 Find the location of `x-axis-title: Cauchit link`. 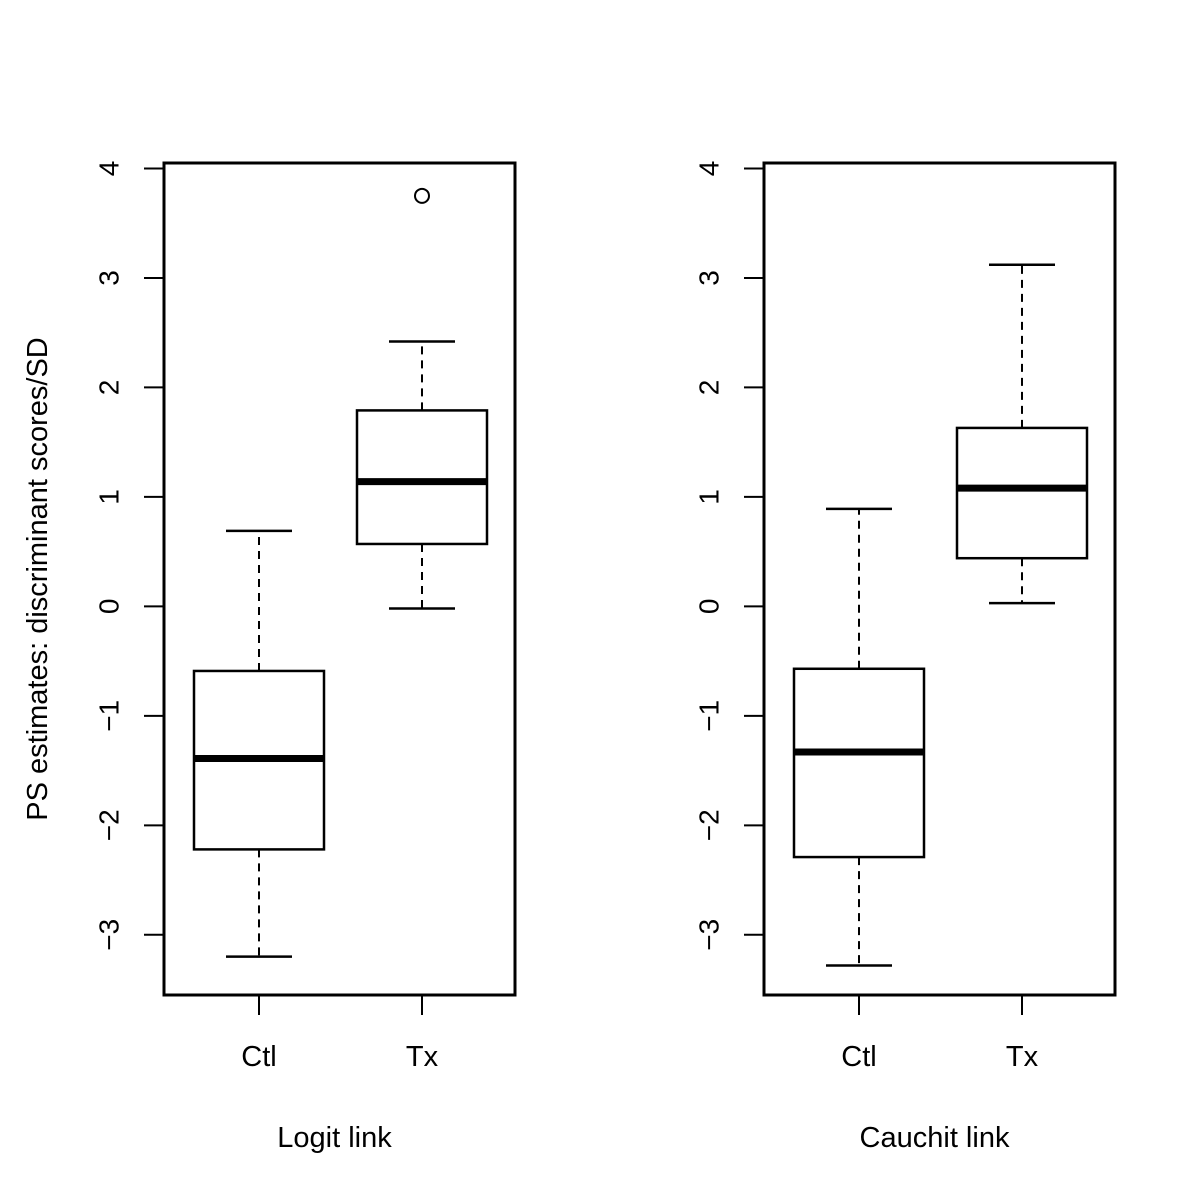

x-axis-title: Cauchit link is located at coordinates (935, 1138).